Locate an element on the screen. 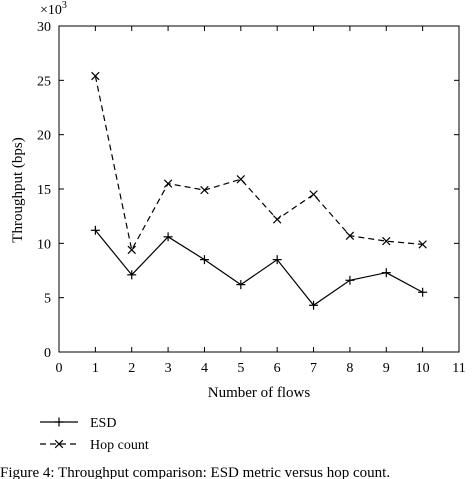 This screenshot has height=479, width=474. y-tick-label: 10 is located at coordinates (44, 244).